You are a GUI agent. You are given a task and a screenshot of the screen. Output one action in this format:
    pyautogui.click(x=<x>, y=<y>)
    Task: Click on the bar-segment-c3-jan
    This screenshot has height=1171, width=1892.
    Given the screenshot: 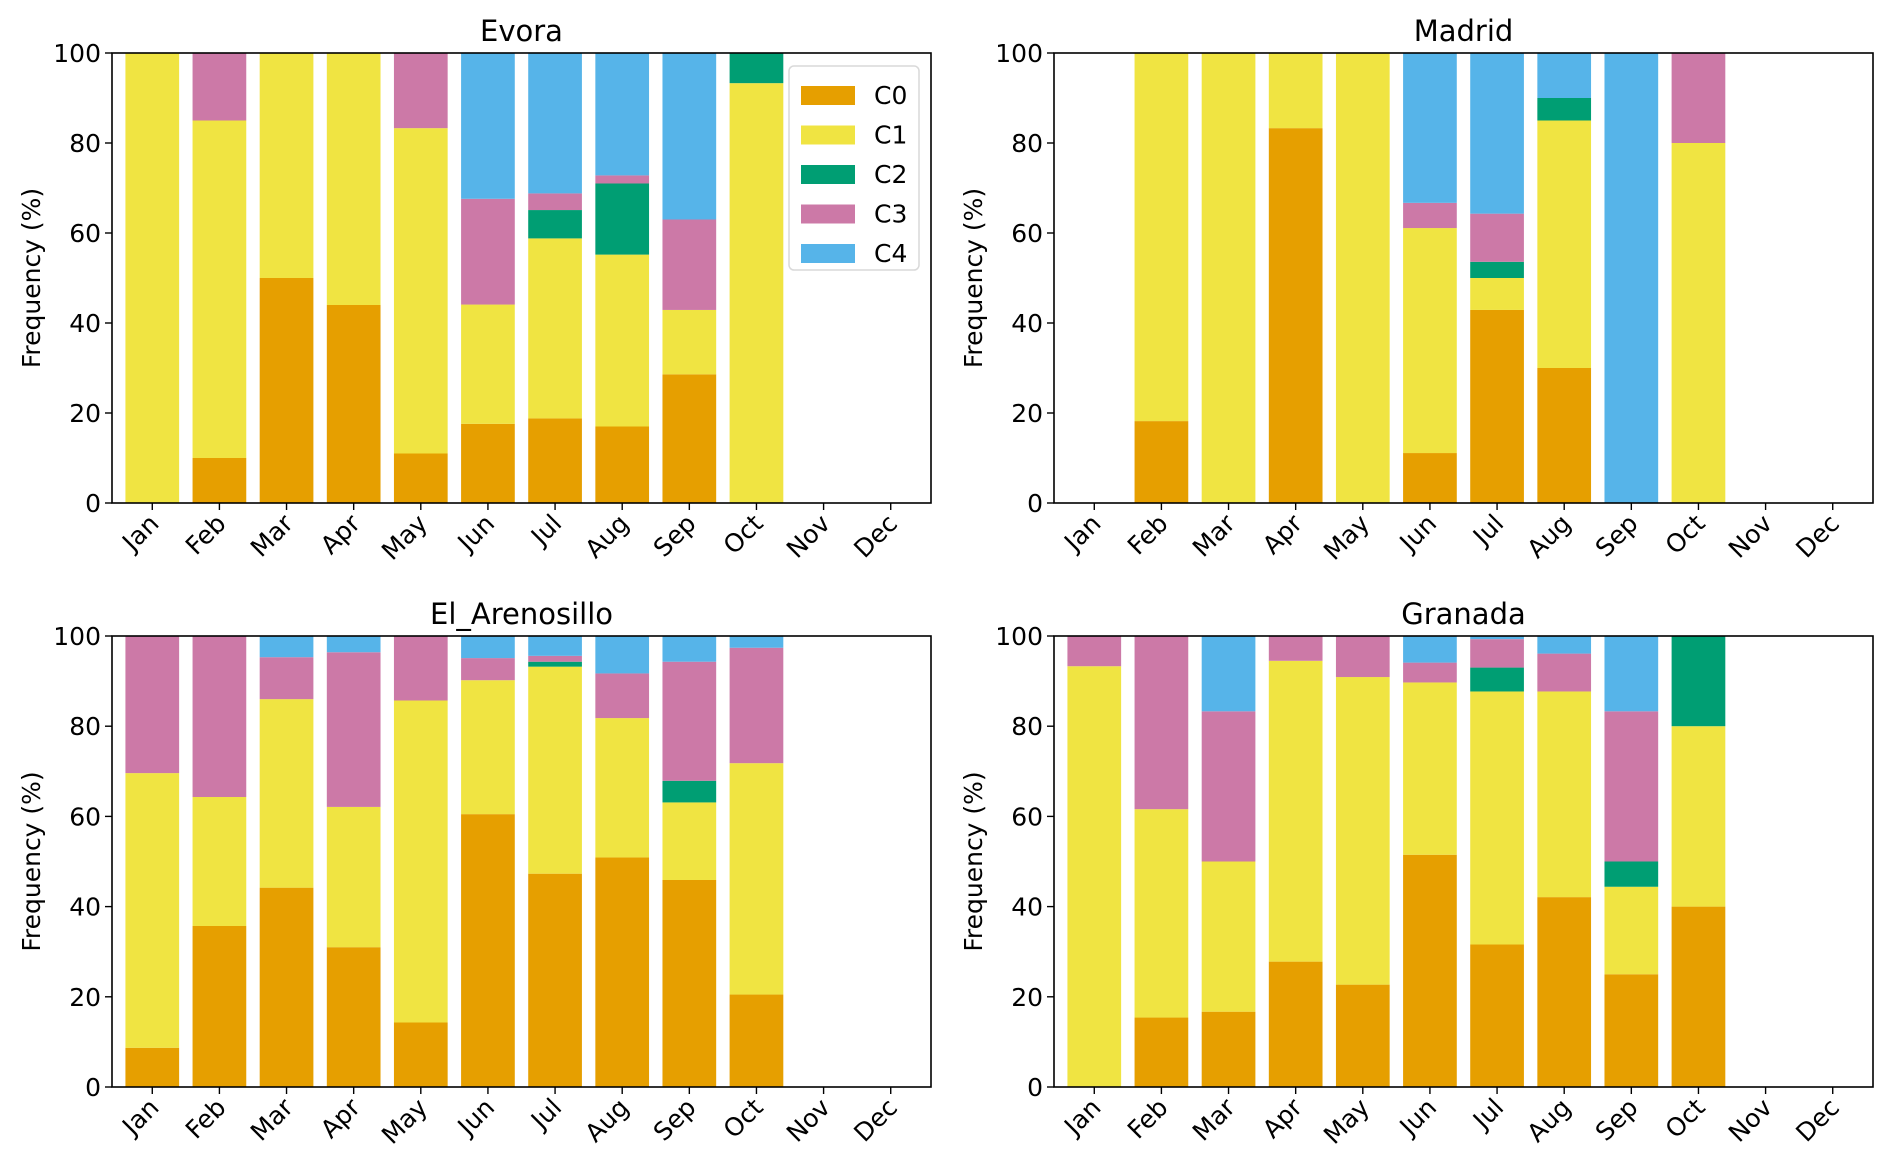 What is the action you would take?
    pyautogui.click(x=152, y=705)
    